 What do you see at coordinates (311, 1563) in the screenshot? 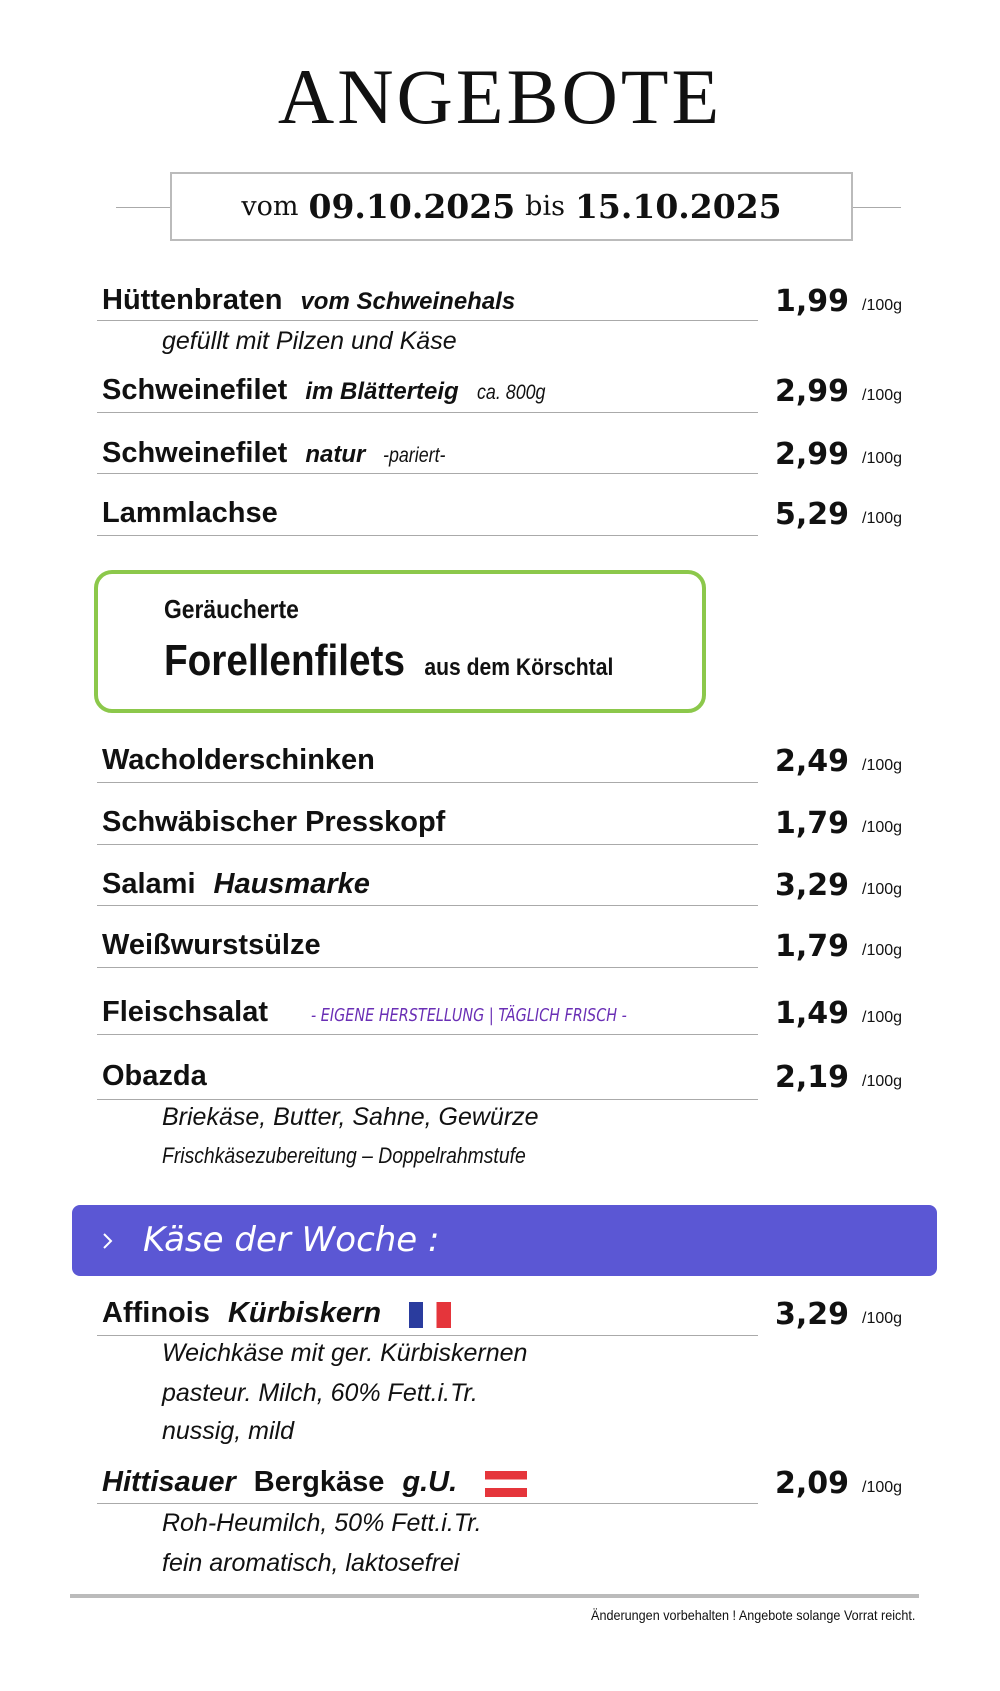
I see `item-desc: fein aromatisch, laktosefrei` at bounding box center [311, 1563].